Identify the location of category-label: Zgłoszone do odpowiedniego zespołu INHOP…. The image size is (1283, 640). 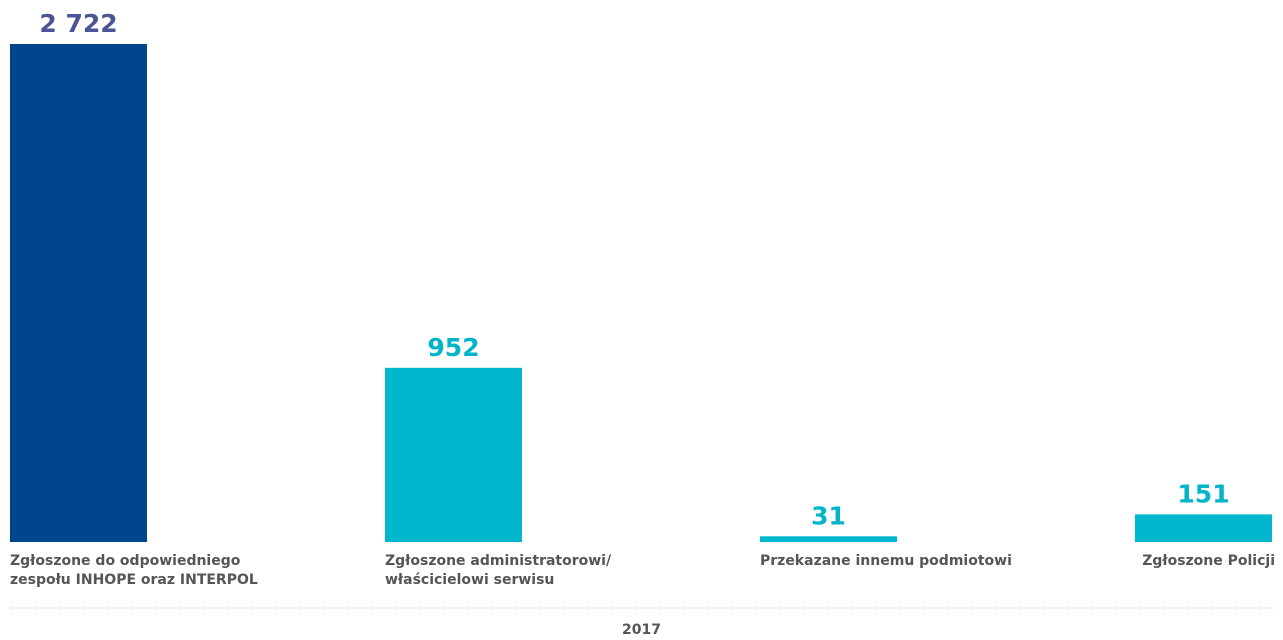
(134, 570).